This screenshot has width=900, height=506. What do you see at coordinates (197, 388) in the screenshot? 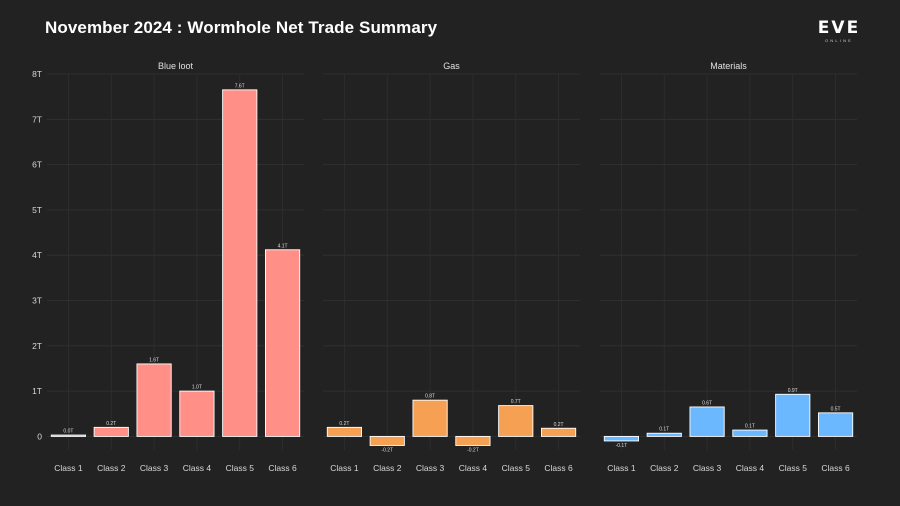
I see `bar-value-label: 1.0T` at bounding box center [197, 388].